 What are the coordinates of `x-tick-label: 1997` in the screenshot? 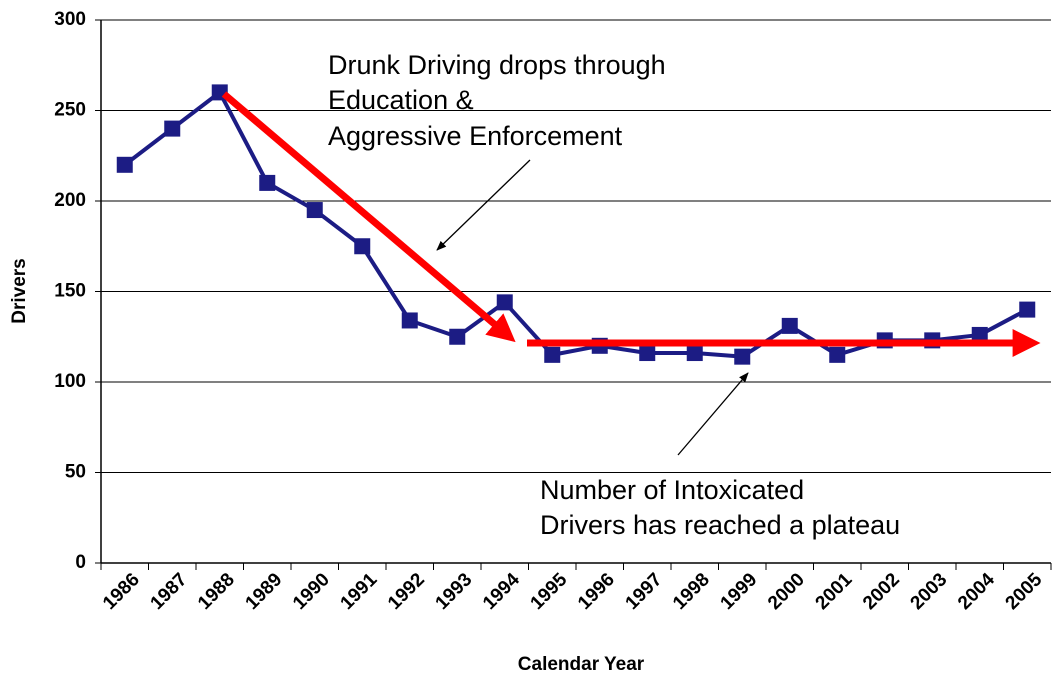 It's located at (644, 591).